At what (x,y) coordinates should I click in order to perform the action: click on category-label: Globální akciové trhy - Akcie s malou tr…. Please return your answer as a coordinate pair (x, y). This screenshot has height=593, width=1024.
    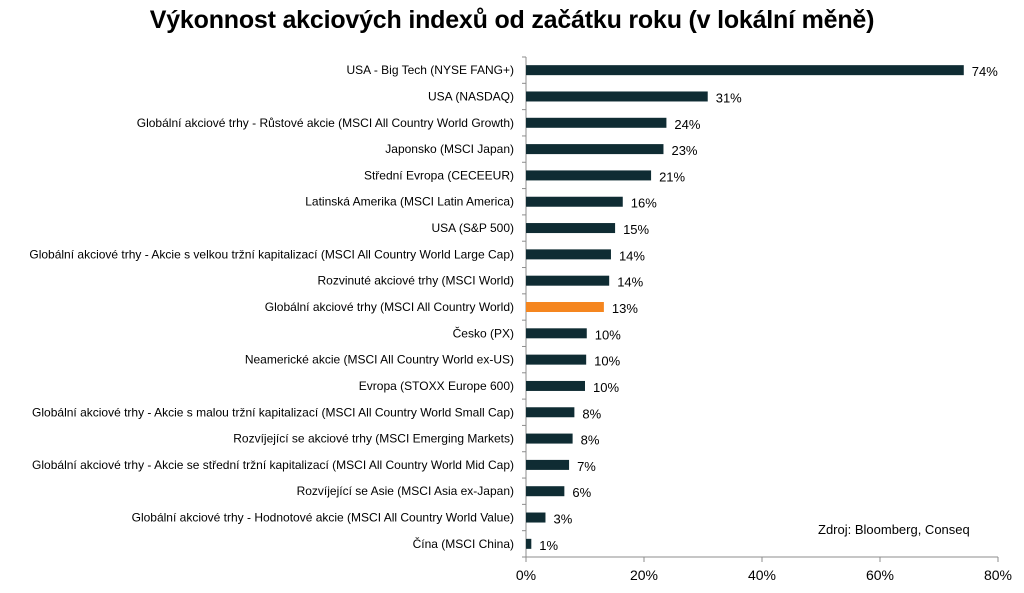
    Looking at the image, I should click on (273, 412).